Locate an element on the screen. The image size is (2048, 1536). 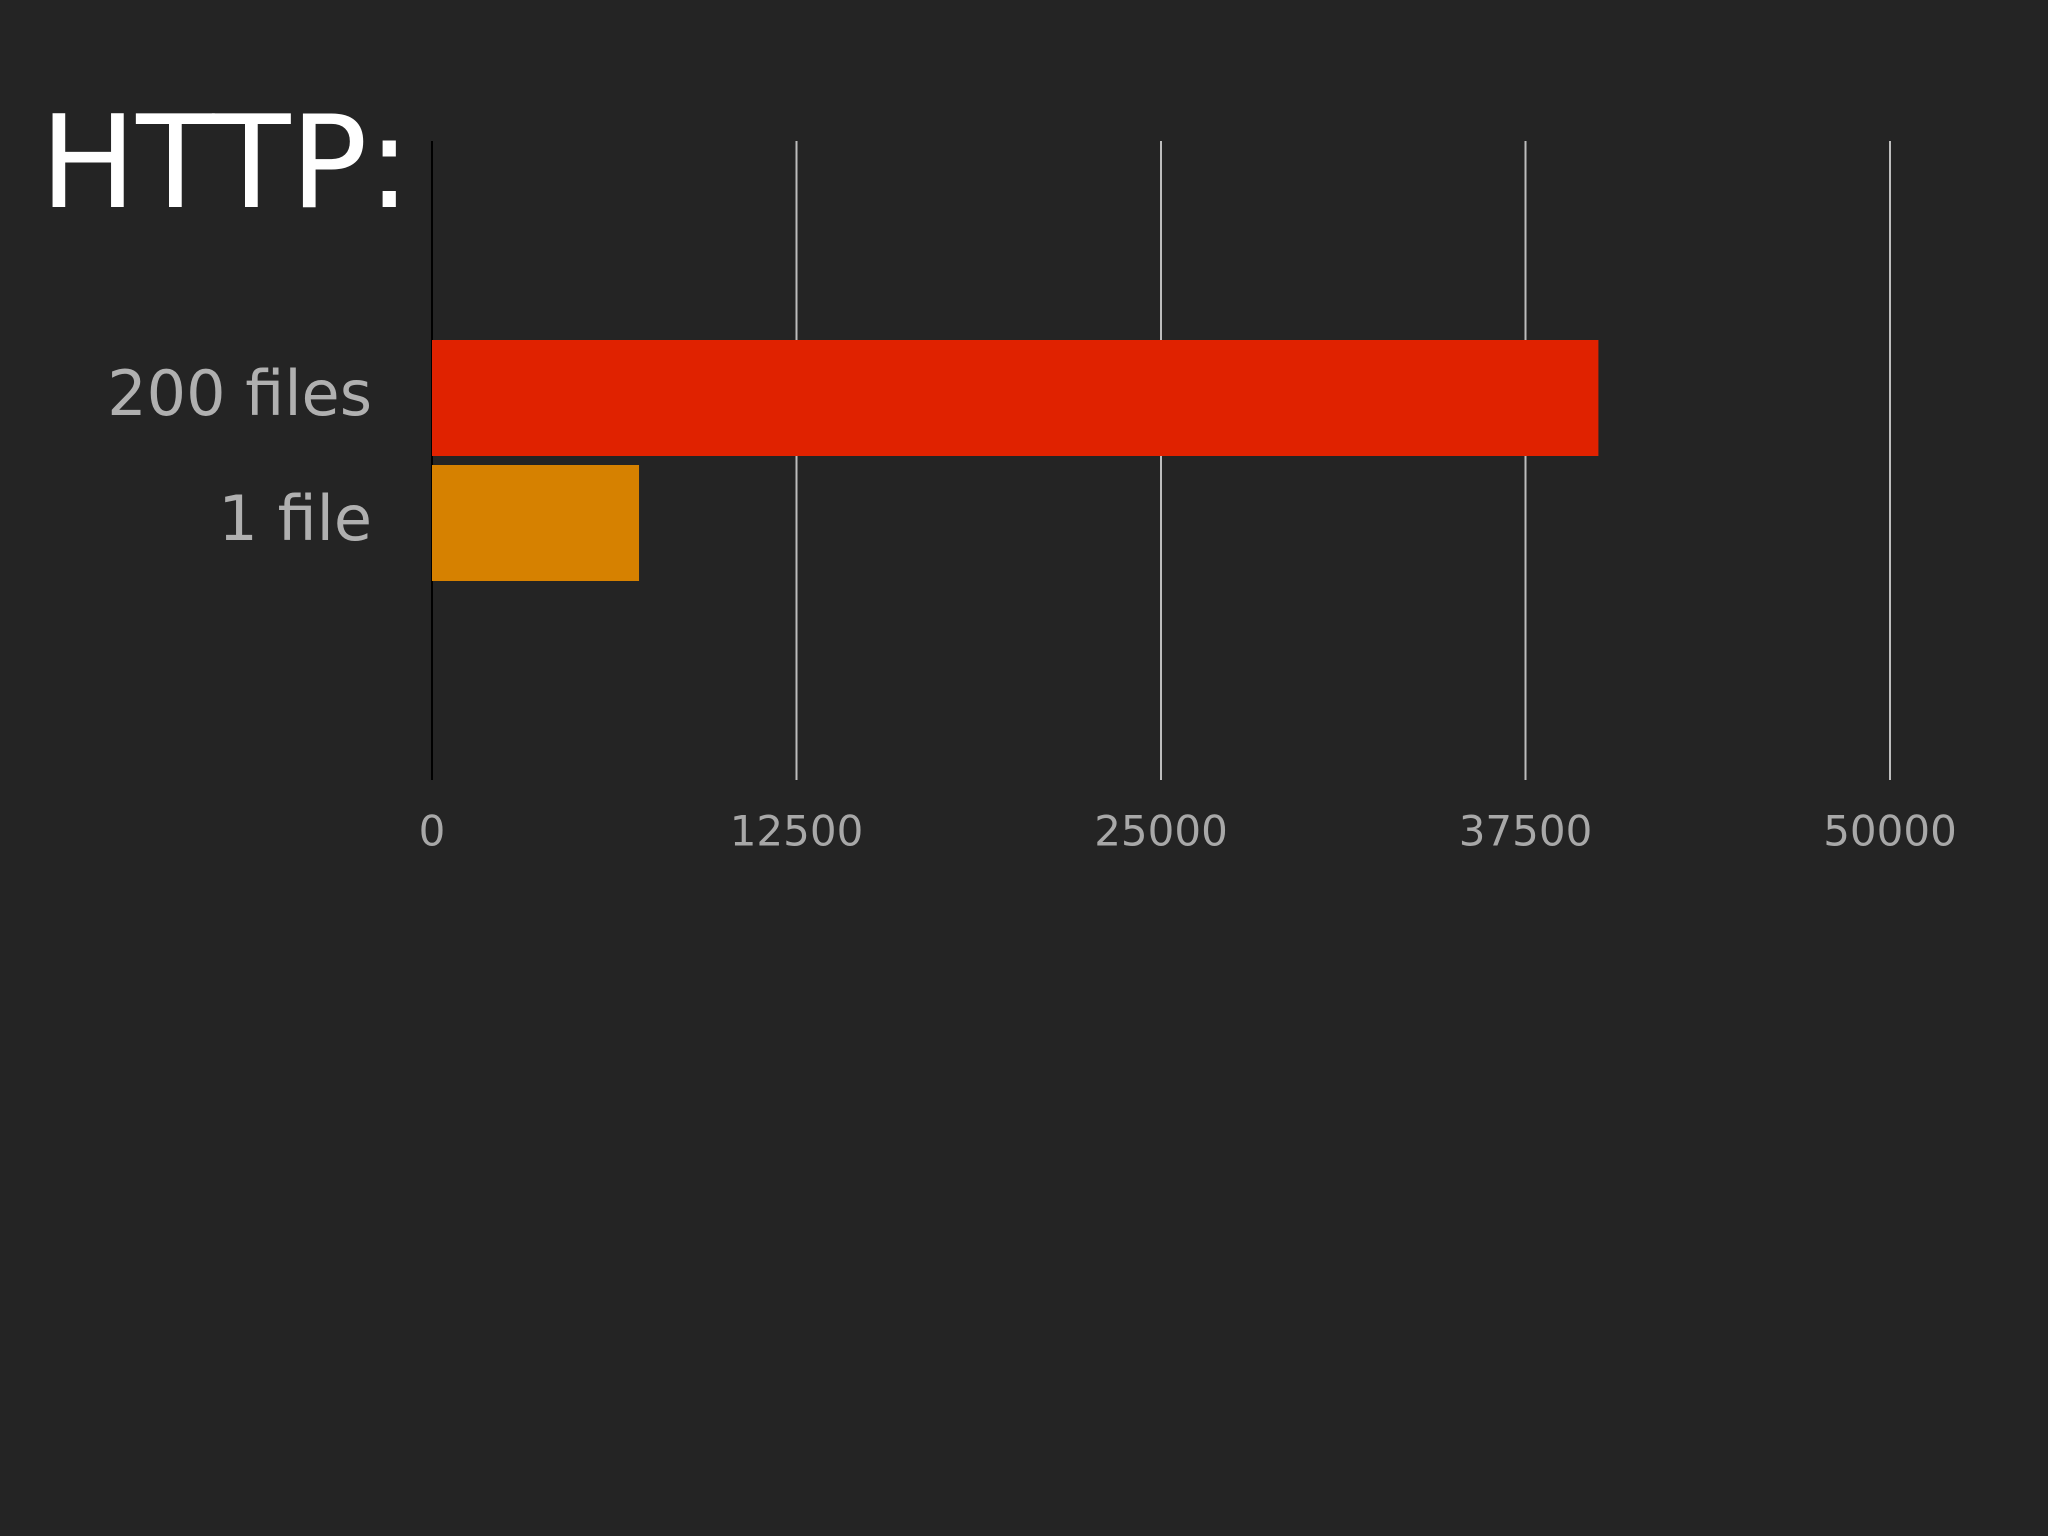
x-tick-label: 12500 is located at coordinates (797, 831).